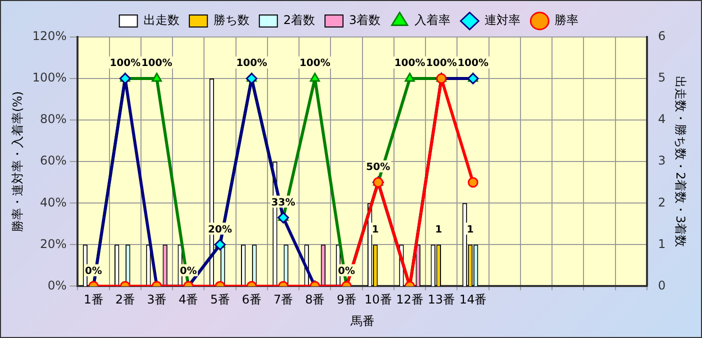 The image size is (702, 338). I want to click on legend-label: 勝ち数, so click(231, 20).